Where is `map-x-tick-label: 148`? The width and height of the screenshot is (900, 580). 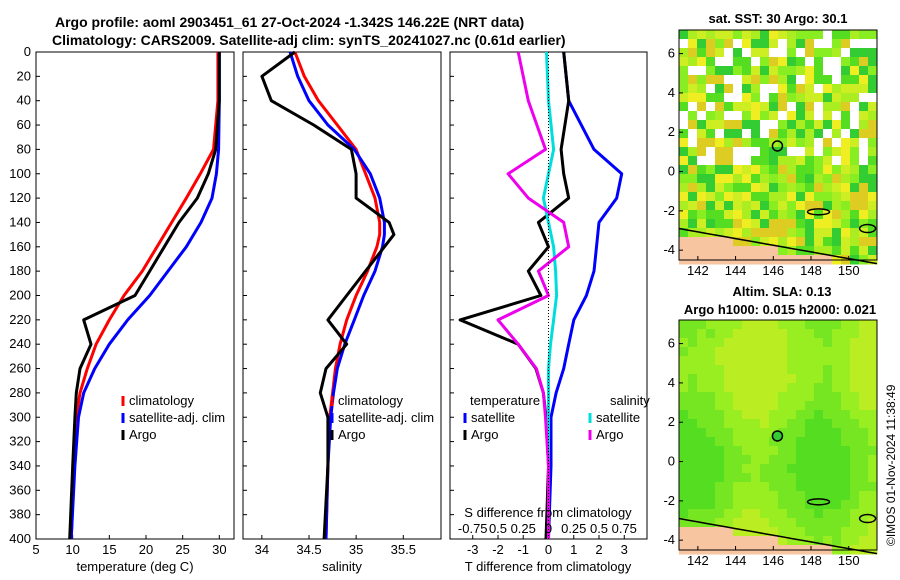
map-x-tick-label: 148 is located at coordinates (811, 270).